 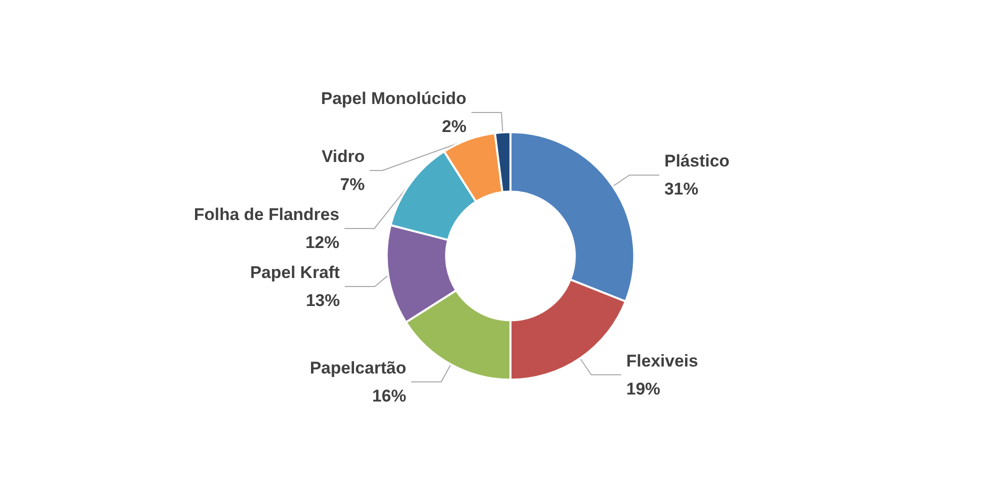 What do you see at coordinates (323, 300) in the screenshot?
I see `data-label: 13%` at bounding box center [323, 300].